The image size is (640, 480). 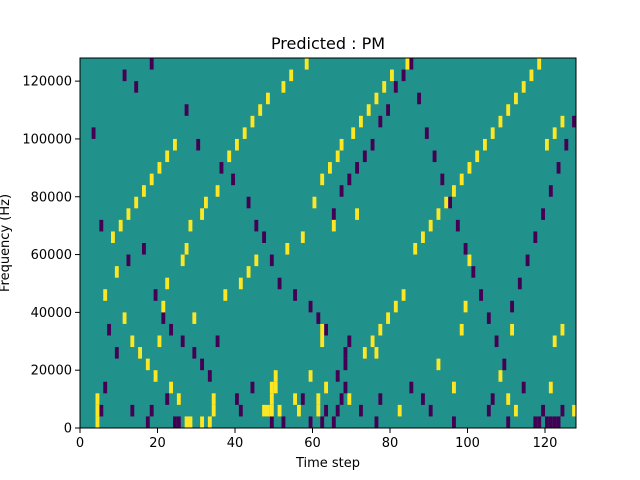 I want to click on y-axis-label: Frequency (Hz), so click(x=6, y=243).